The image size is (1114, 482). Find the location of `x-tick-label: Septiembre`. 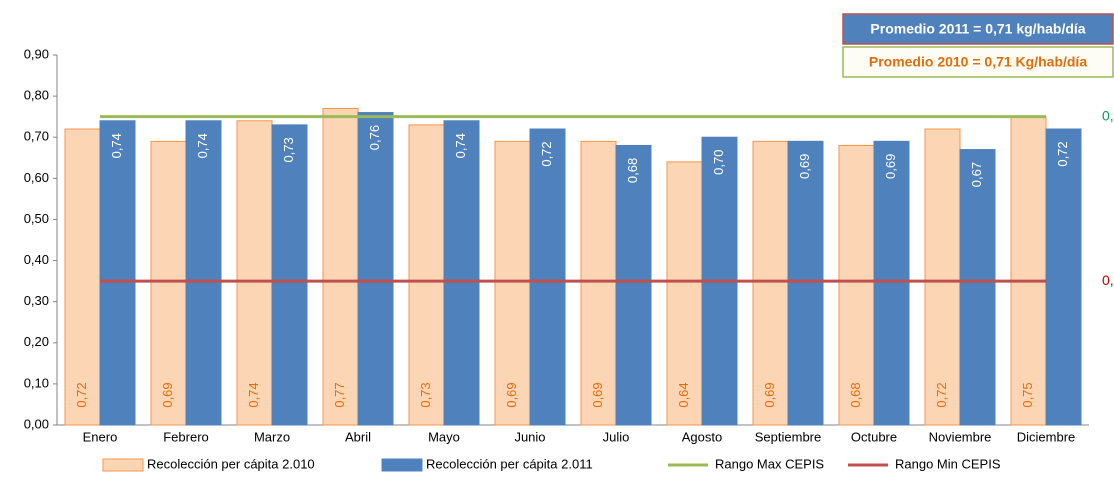

x-tick-label: Septiembre is located at coordinates (788, 436).